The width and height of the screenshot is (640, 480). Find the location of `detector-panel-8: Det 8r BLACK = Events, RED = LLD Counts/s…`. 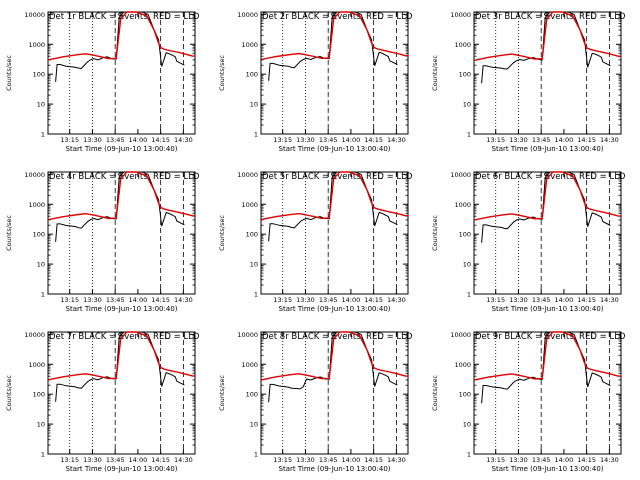

detector-panel-8: Det 8r BLACK = Events, RED = LLD Counts/s… is located at coordinates (315, 402).